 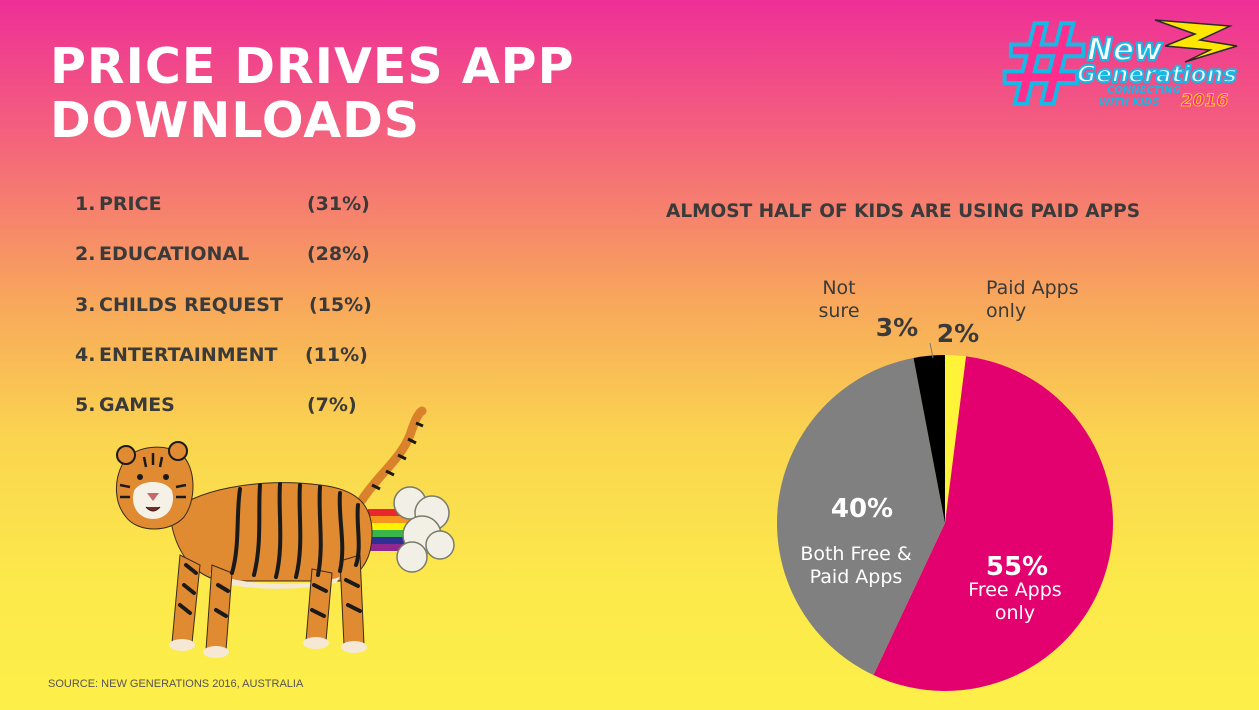 I want to click on tiger-head-stripes, so click(x=153, y=476).